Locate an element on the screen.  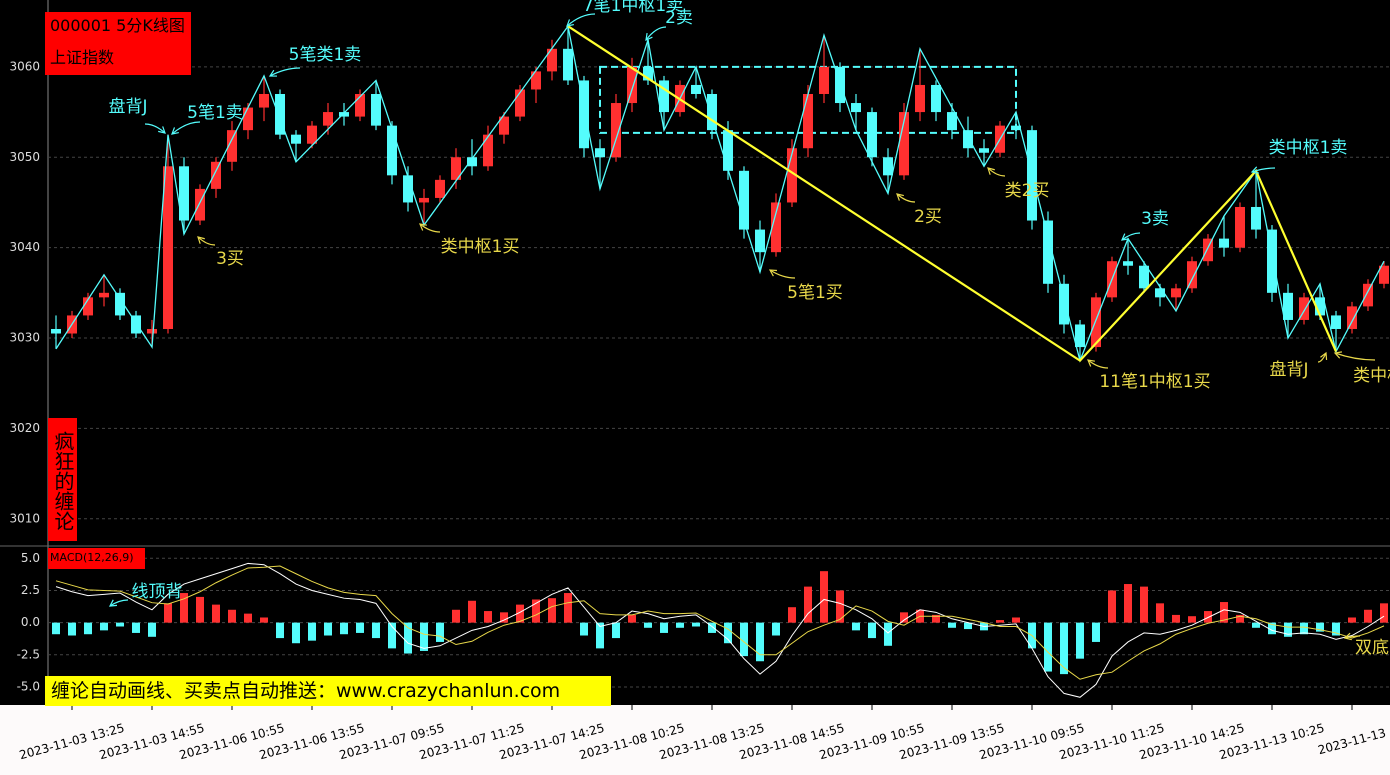
annotation: 5笔类1卖 is located at coordinates (325, 55).